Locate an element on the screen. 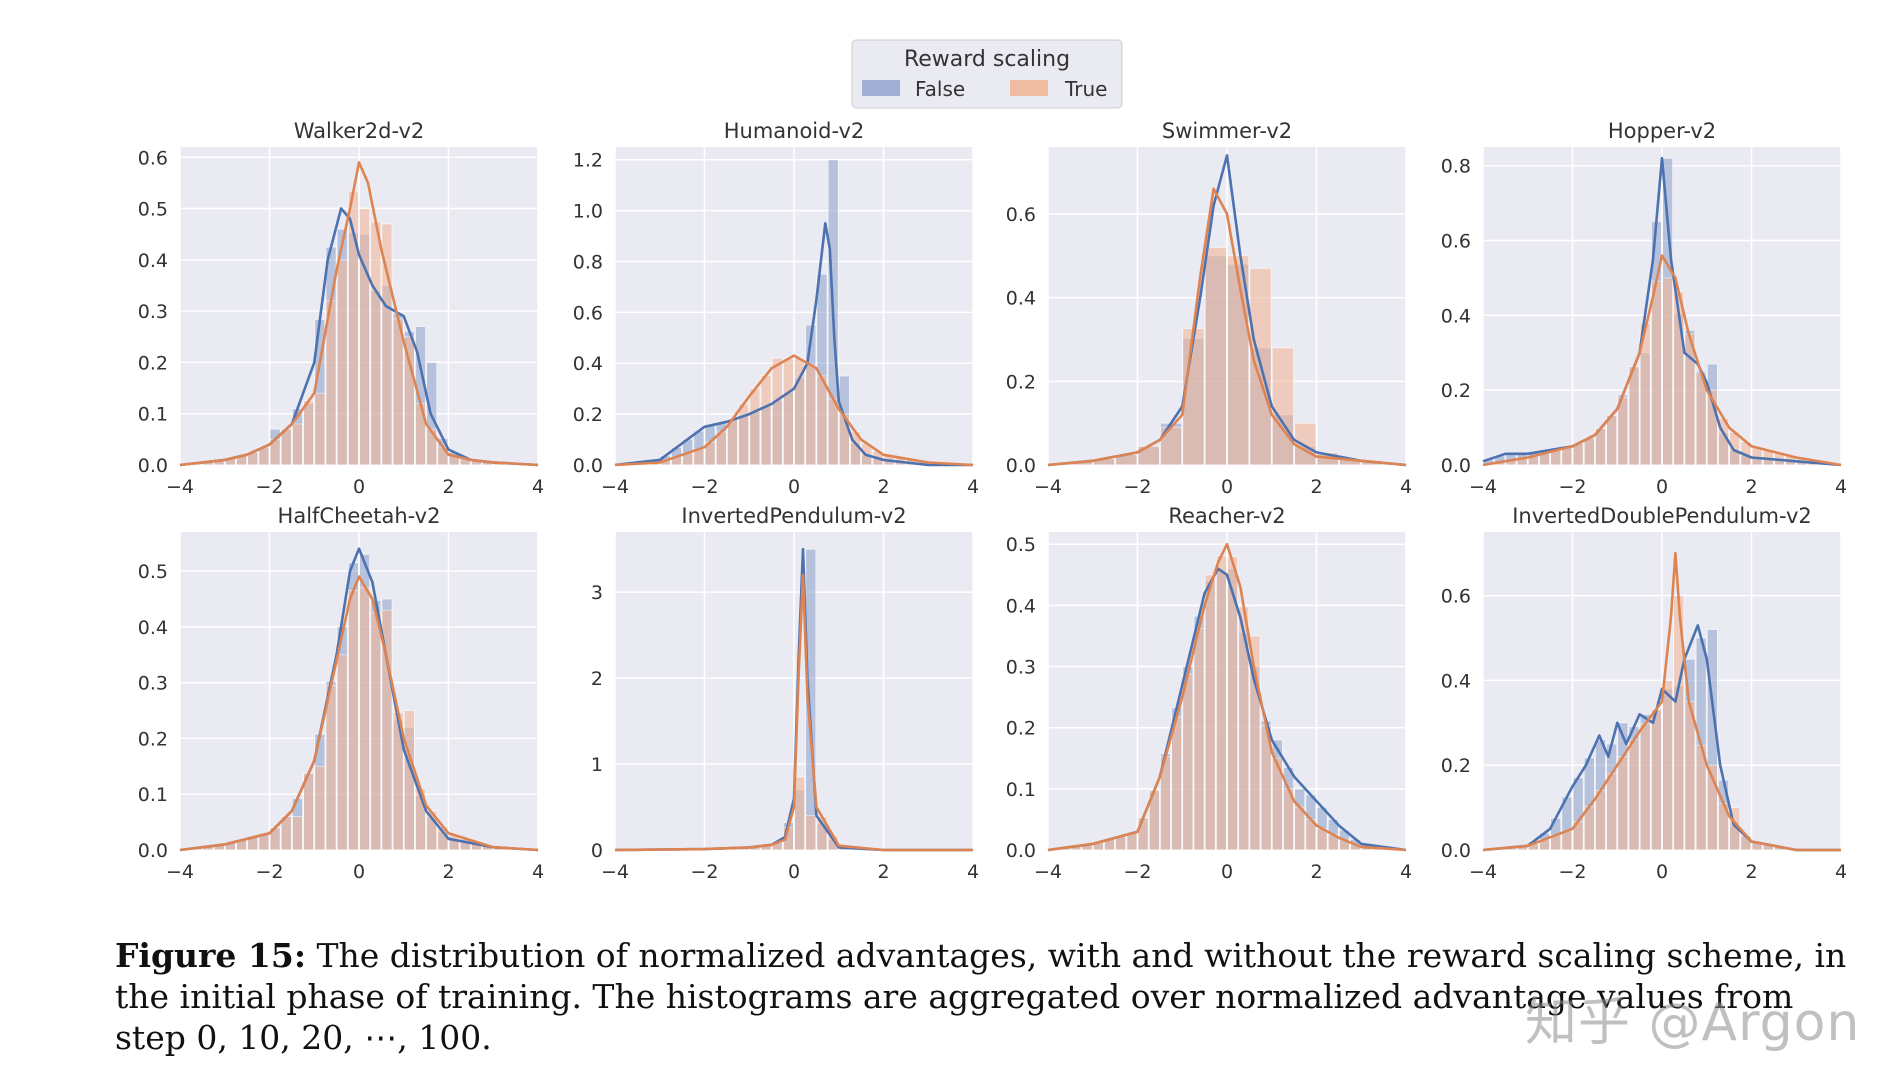 The width and height of the screenshot is (1902, 1084). panel-1-ytick-label: 0.4 is located at coordinates (153, 261).